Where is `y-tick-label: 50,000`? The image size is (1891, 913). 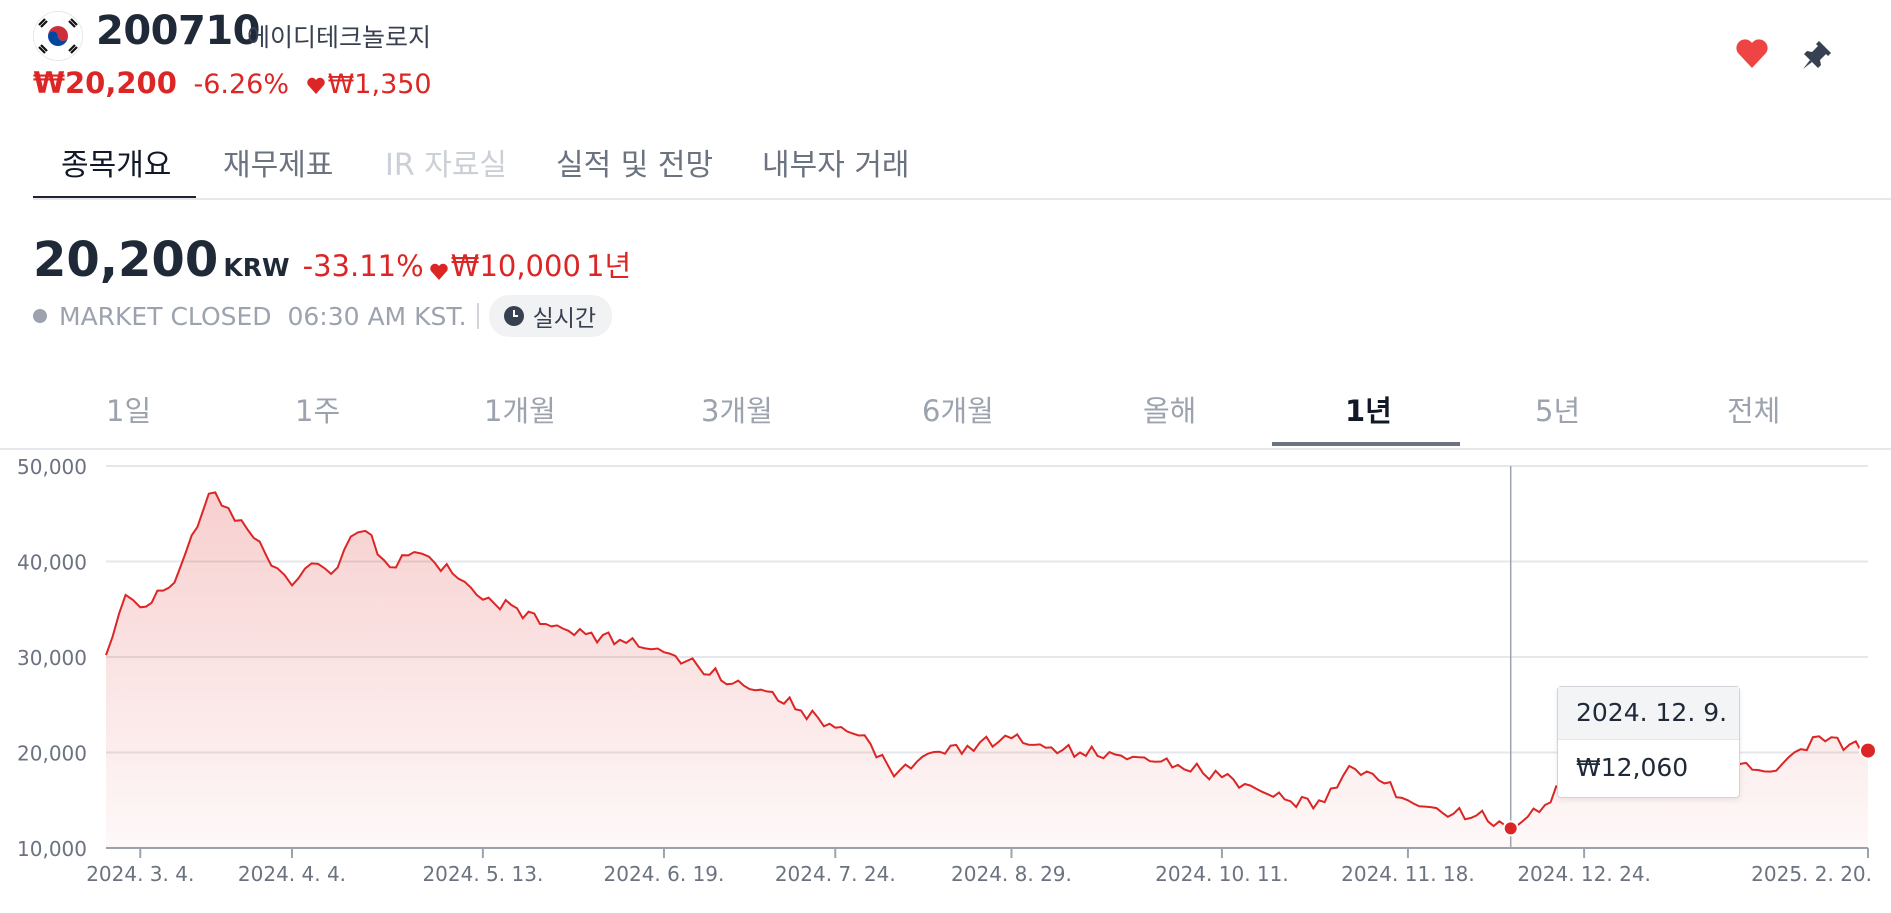
y-tick-label: 50,000 is located at coordinates (52, 467).